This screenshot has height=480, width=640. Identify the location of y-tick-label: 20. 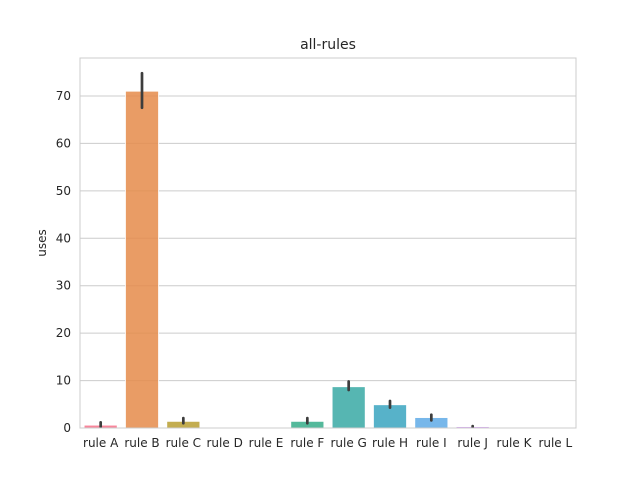
(63, 333).